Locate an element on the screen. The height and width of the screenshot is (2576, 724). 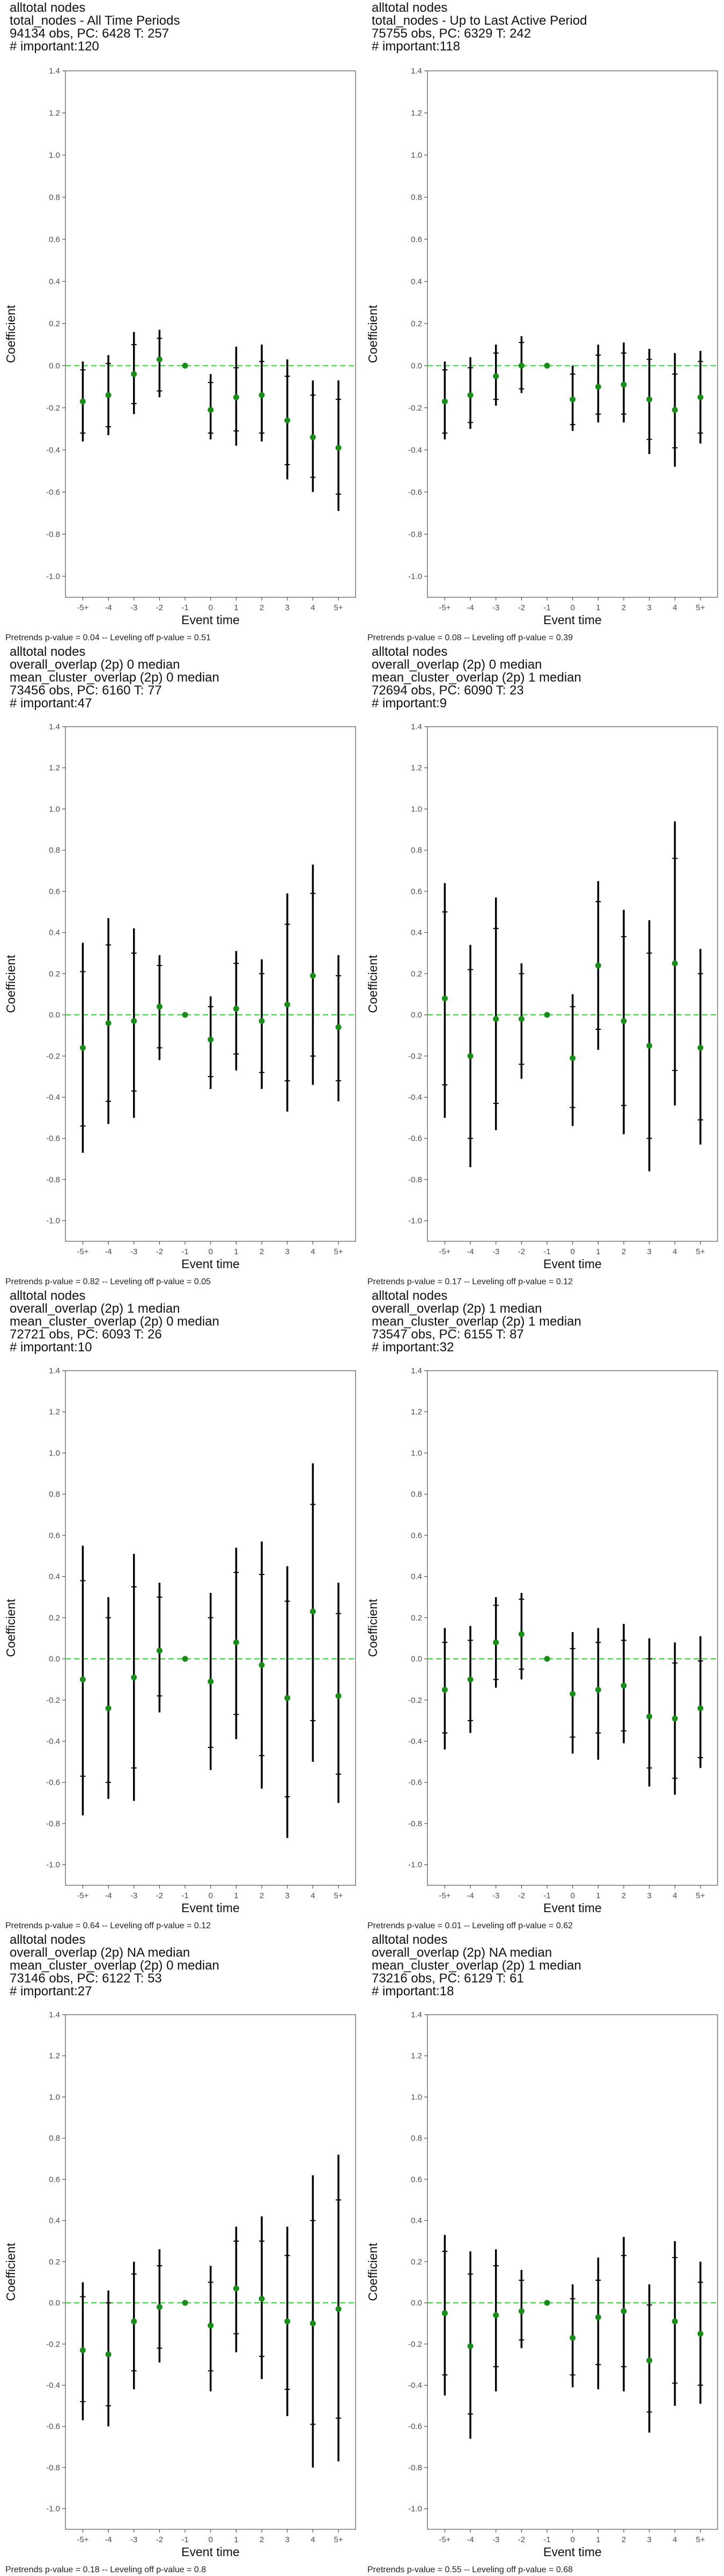
y-tick-label: 0.0 is located at coordinates (416, 365).